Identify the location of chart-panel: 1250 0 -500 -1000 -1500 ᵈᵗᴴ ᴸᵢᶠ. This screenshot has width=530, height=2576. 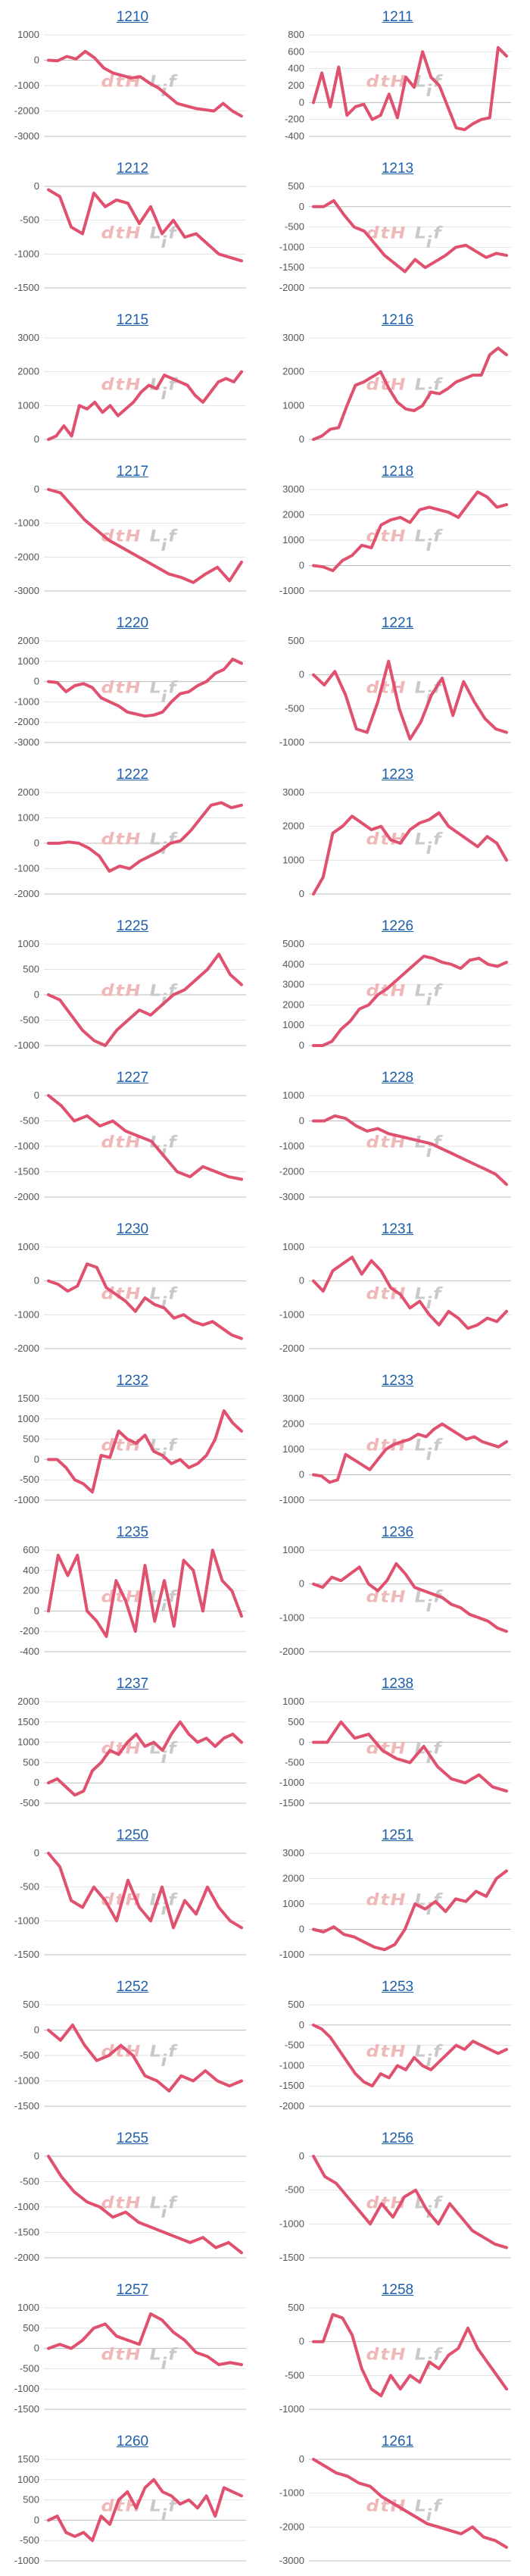
(132, 1894).